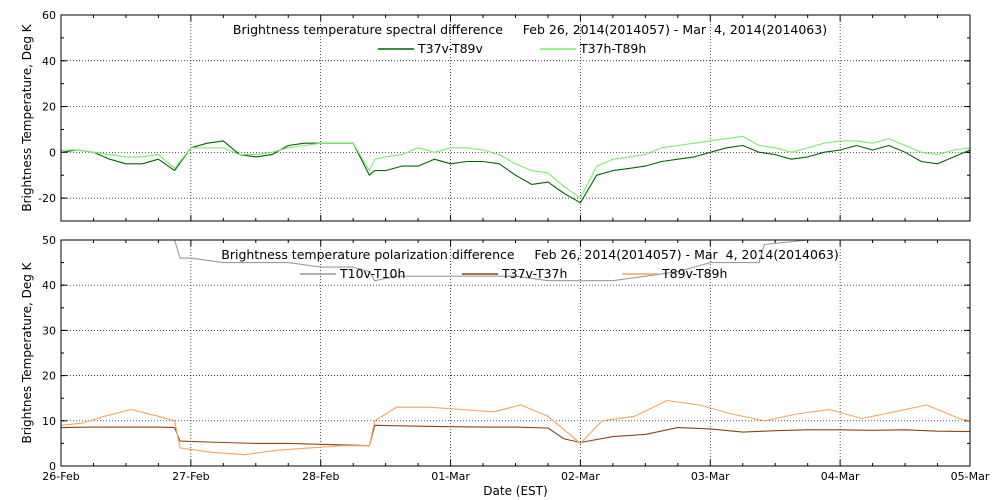 This screenshot has height=500, width=1000. What do you see at coordinates (534, 273) in the screenshot?
I see `legend-label: T37v-T37h` at bounding box center [534, 273].